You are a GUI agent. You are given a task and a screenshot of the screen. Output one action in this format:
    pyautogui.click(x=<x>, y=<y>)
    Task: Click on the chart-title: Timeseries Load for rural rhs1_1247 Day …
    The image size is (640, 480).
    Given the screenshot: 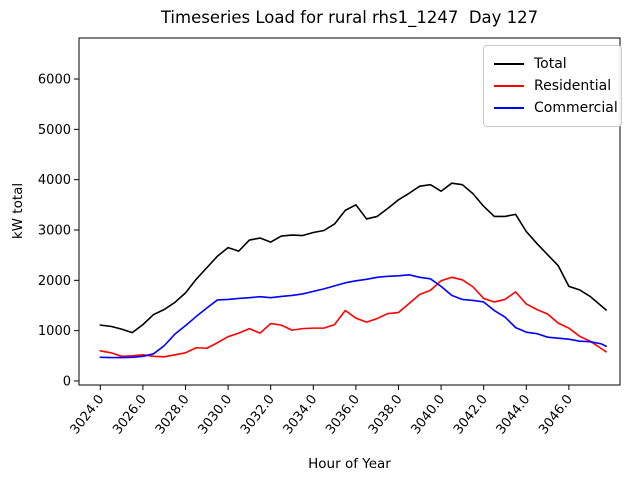 What is the action you would take?
    pyautogui.click(x=349, y=17)
    